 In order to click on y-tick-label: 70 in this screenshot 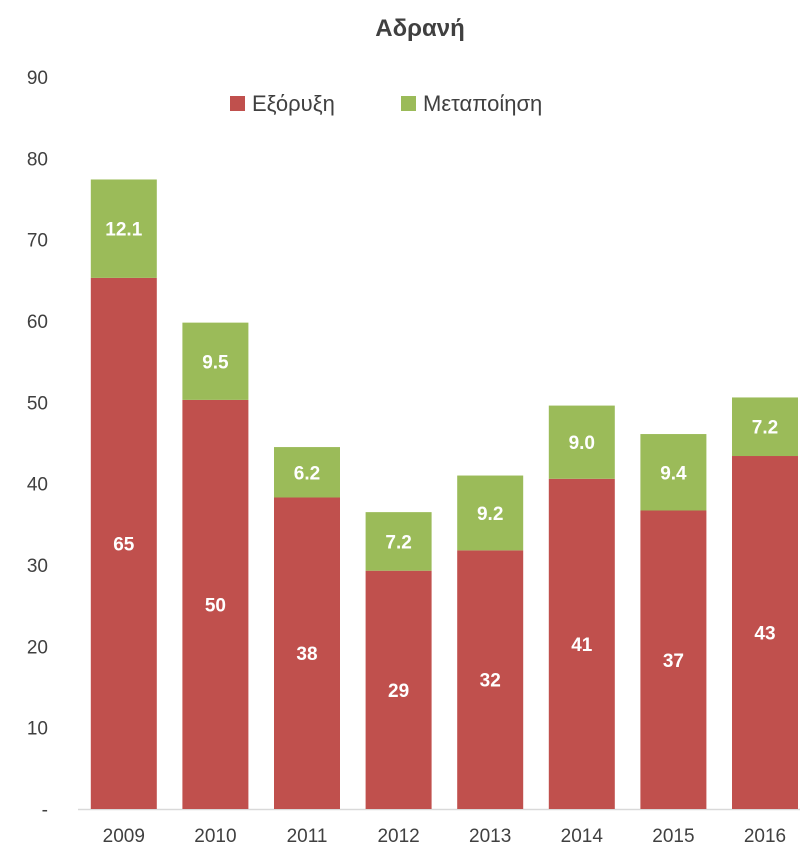, I will do `click(37, 241)`.